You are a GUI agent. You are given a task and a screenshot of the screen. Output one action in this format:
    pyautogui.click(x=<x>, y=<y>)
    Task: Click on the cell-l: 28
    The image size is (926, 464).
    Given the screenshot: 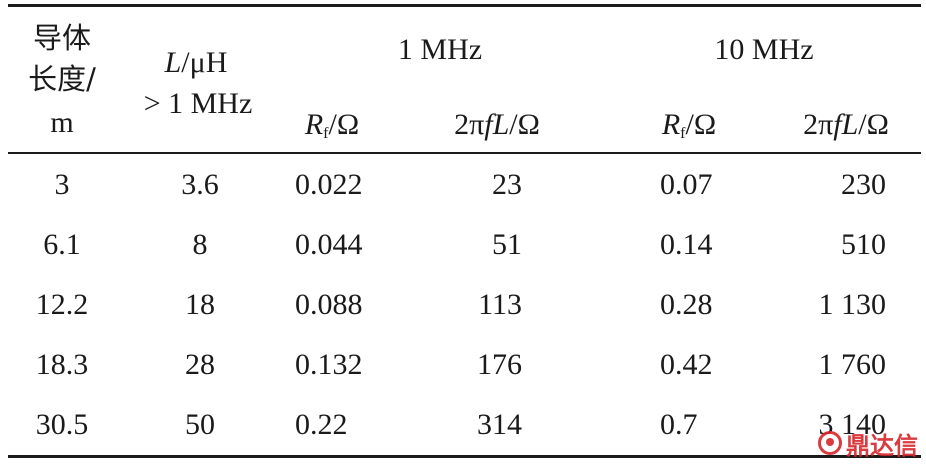 What is the action you would take?
    pyautogui.click(x=200, y=364)
    